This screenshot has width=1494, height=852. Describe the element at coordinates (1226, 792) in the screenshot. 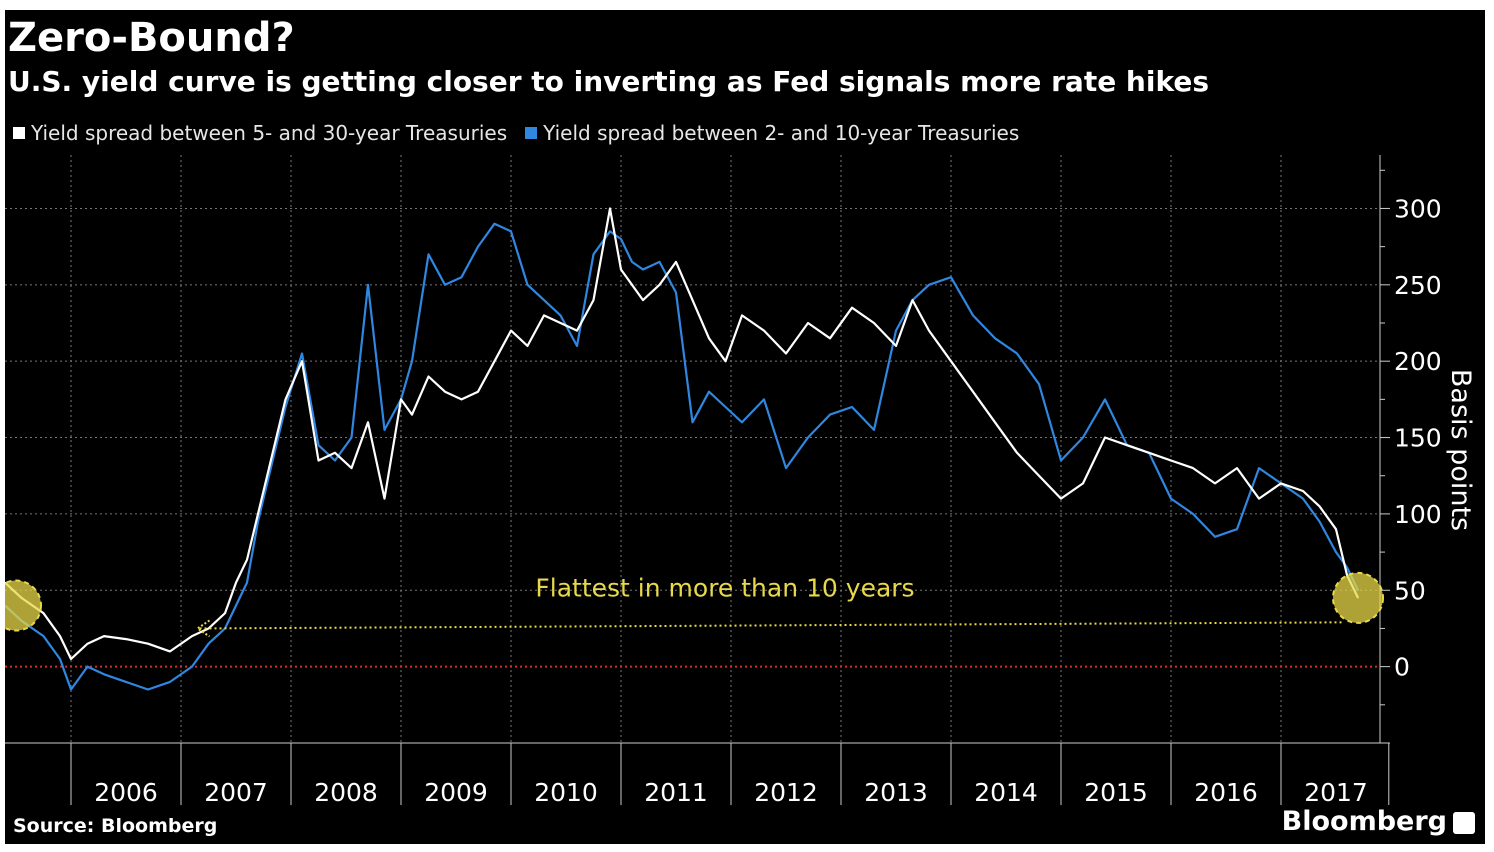

I see `x-tick-label: 2016` at that location.